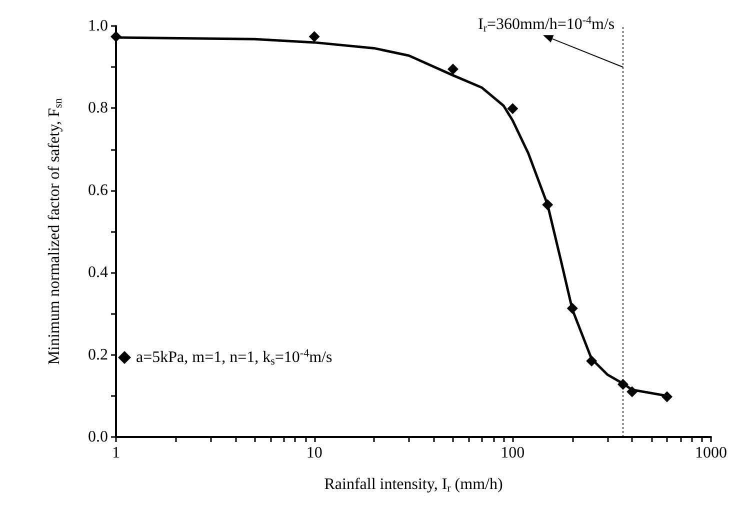  What do you see at coordinates (98, 26) in the screenshot?
I see `y-tick-label: 1.0` at bounding box center [98, 26].